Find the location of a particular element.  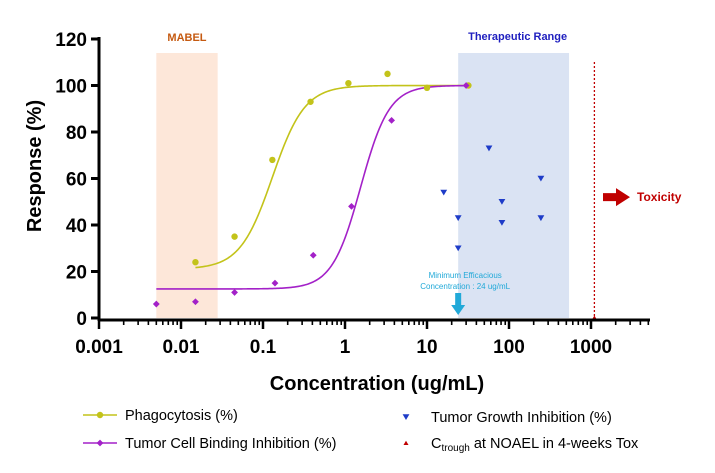

x-axis-ticks: 0.001 0.01 0.1 1 10 100 1000 is located at coordinates (362, 339).